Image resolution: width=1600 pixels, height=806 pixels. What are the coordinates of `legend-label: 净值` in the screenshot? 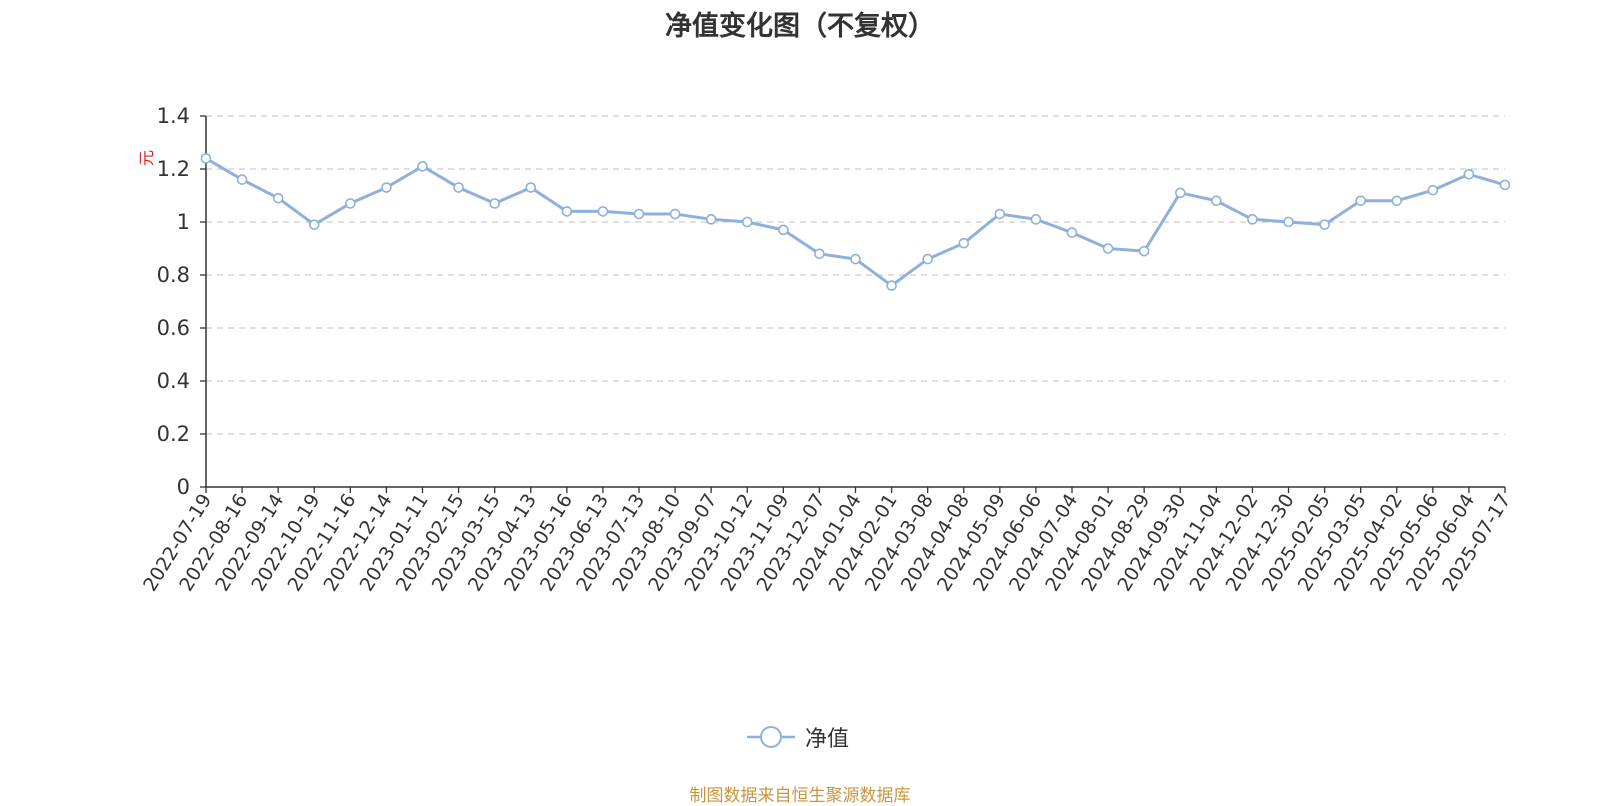 It's located at (827, 739).